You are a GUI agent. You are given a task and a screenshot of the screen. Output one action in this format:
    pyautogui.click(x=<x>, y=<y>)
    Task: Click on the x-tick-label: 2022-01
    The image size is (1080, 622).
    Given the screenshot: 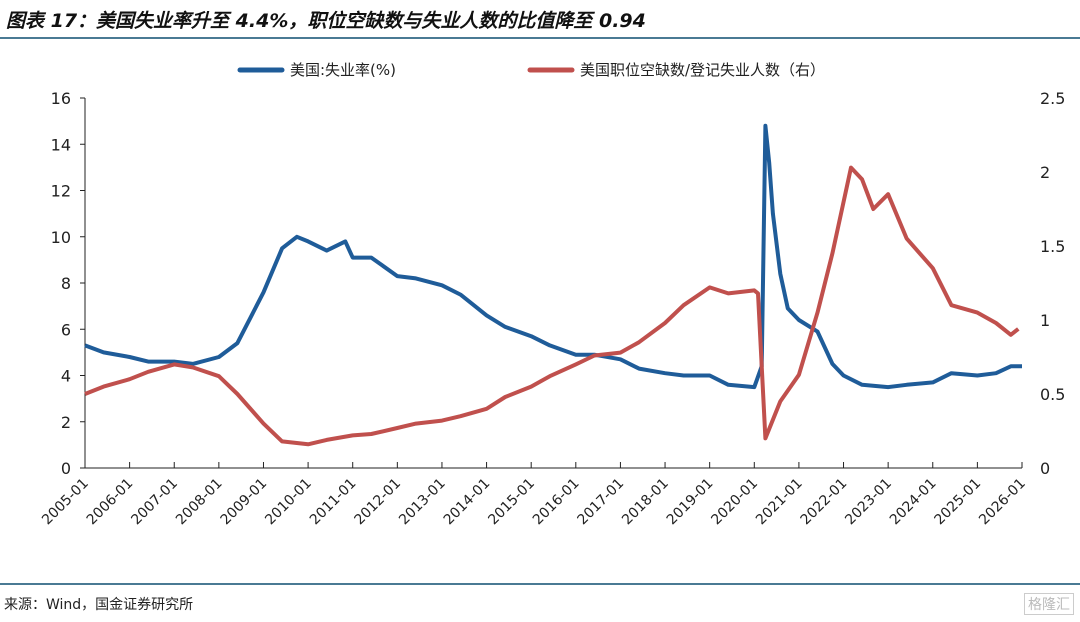 What is the action you would take?
    pyautogui.click(x=824, y=502)
    